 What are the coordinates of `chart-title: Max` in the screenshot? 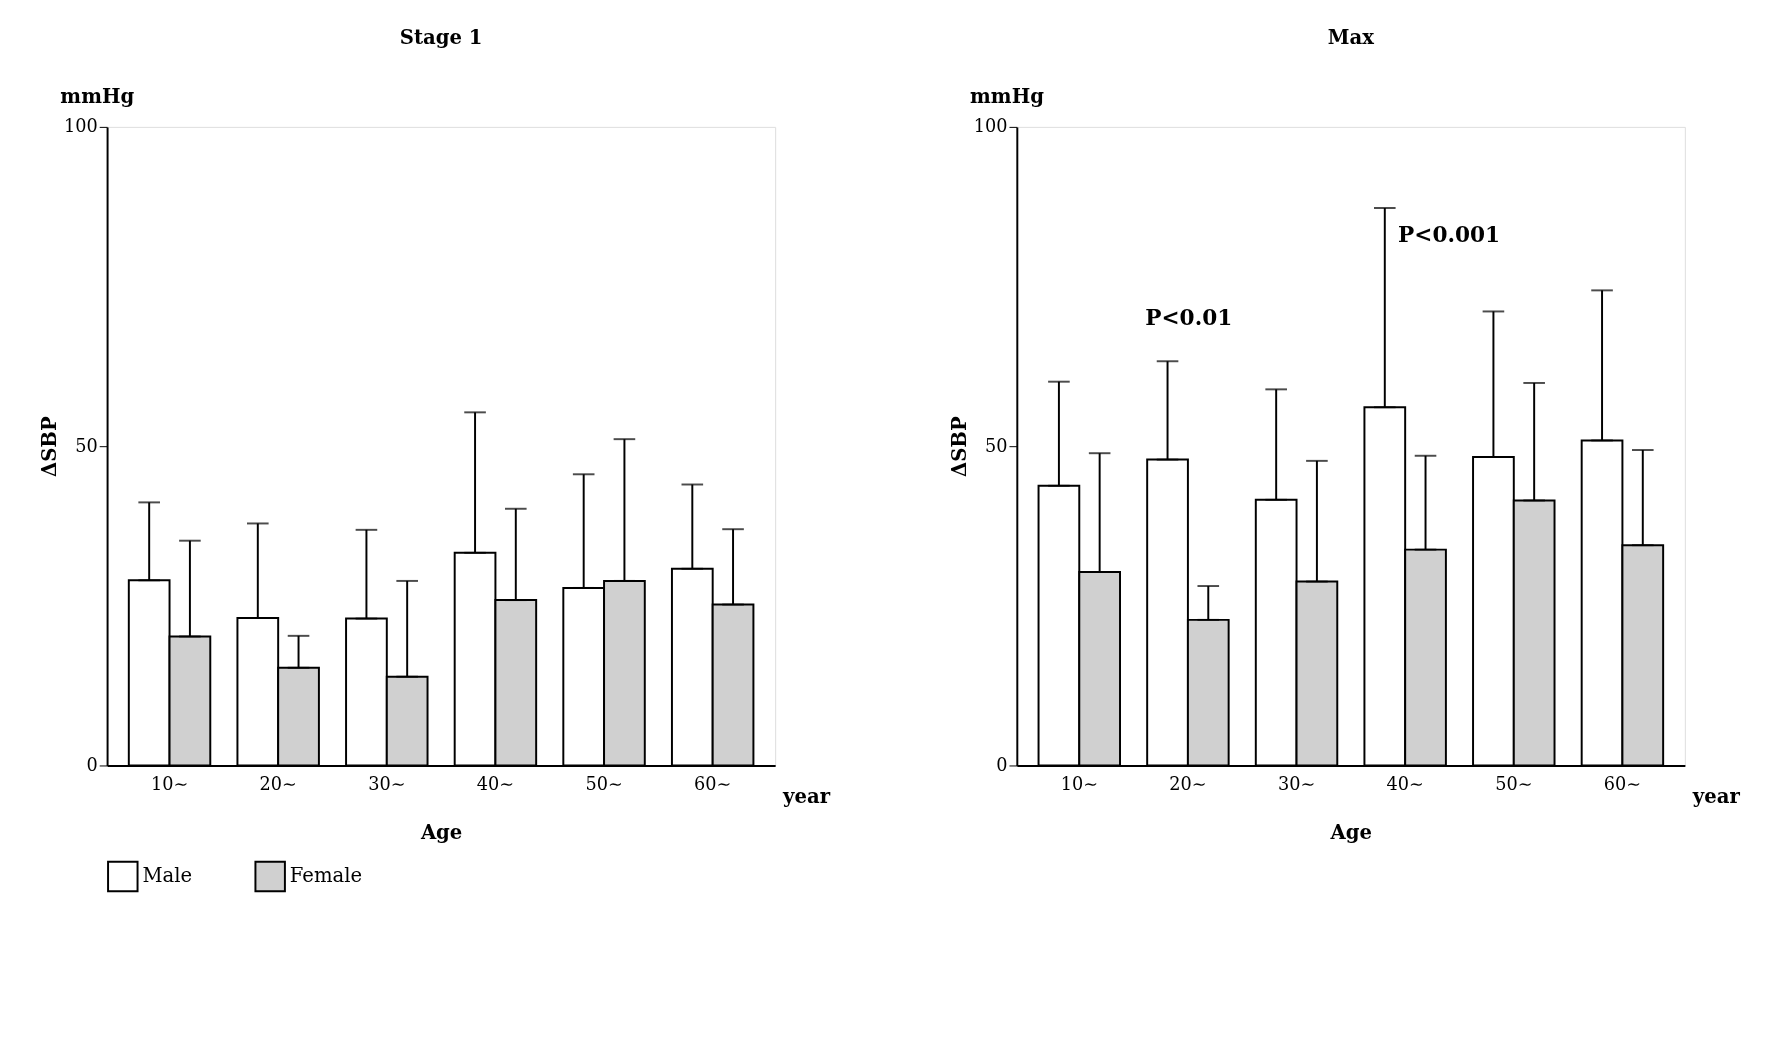 It's located at (1351, 38).